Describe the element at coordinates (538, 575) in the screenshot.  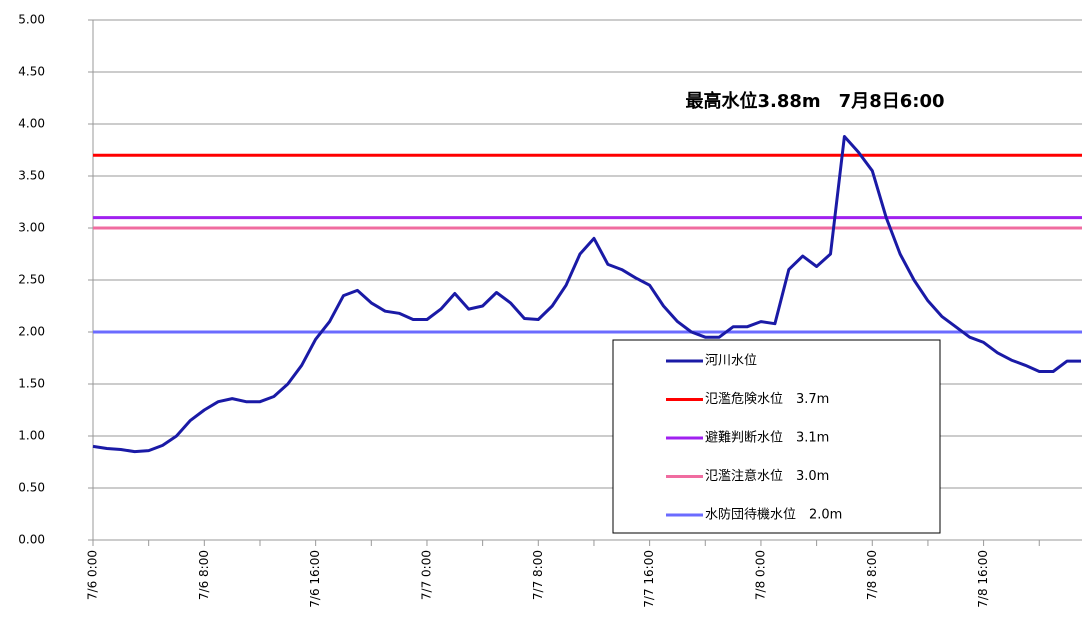
I see `x-tick-label: 7/7 8:00` at that location.